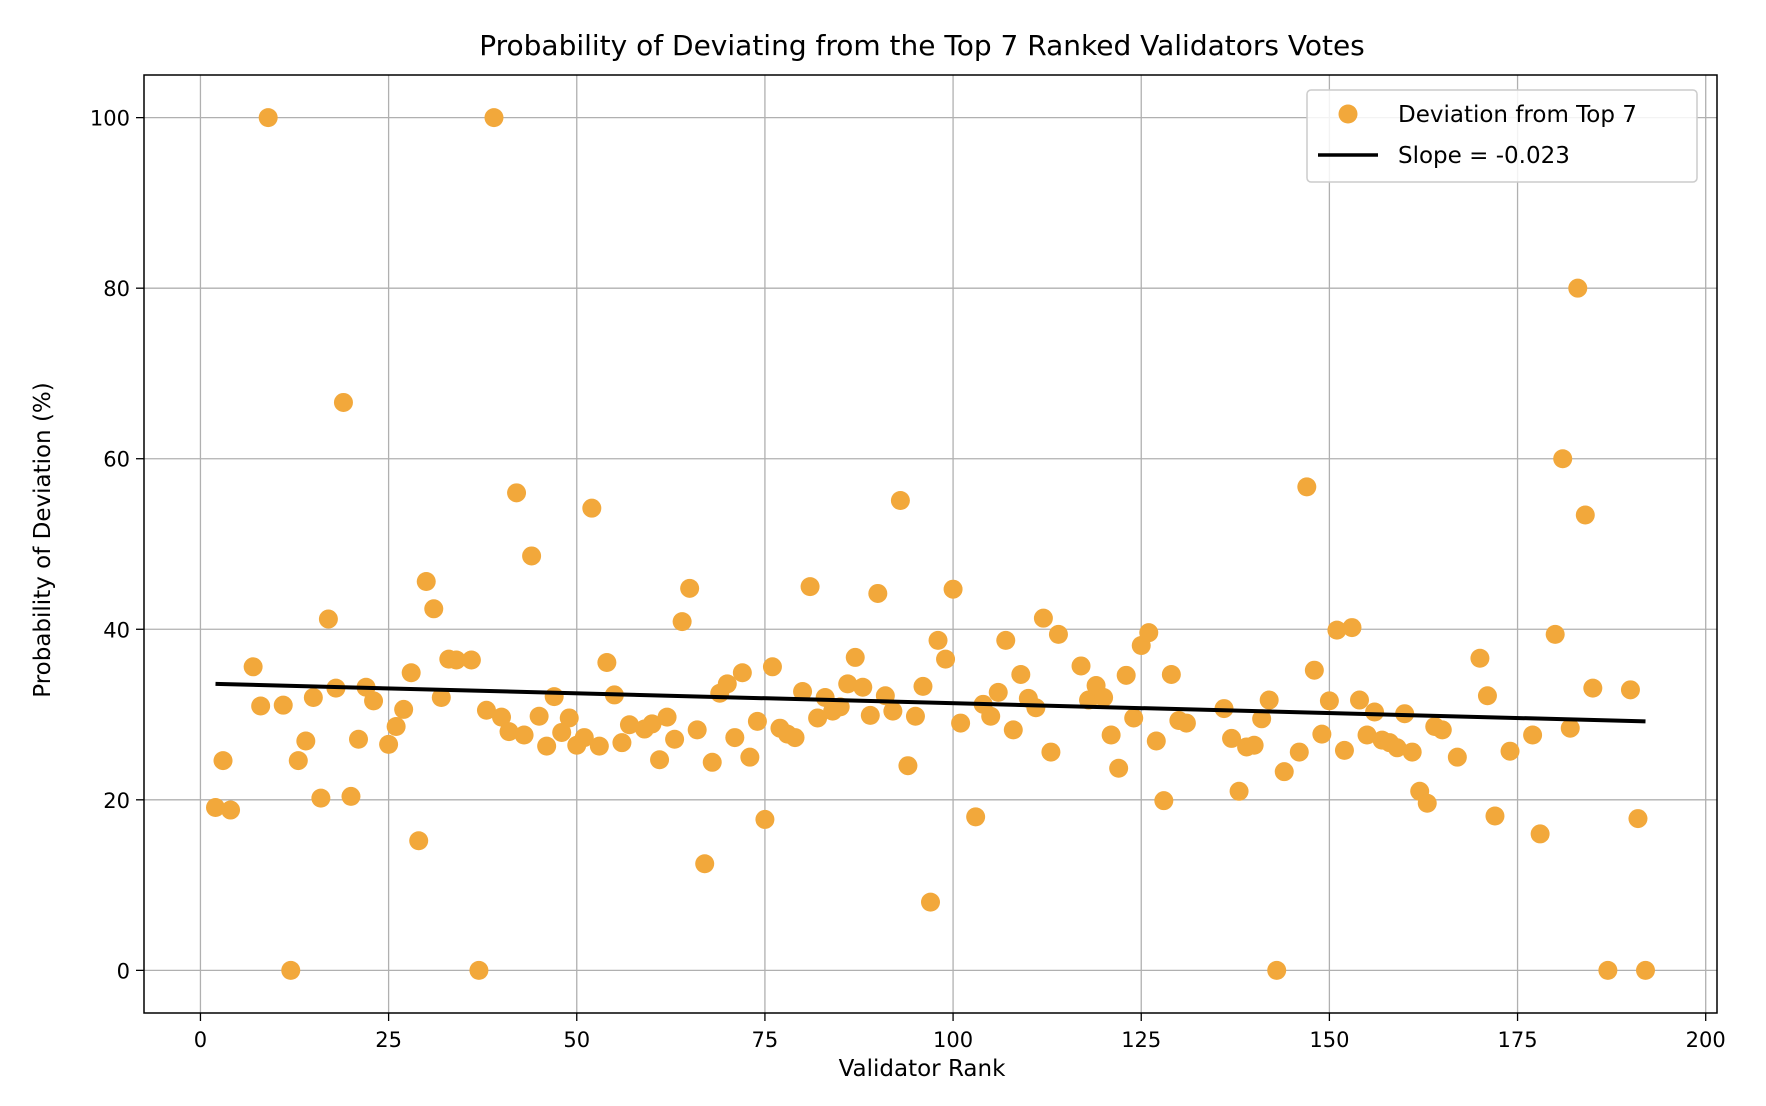  Describe the element at coordinates (200, 1040) in the screenshot. I see `x-tick-label: 0` at that location.